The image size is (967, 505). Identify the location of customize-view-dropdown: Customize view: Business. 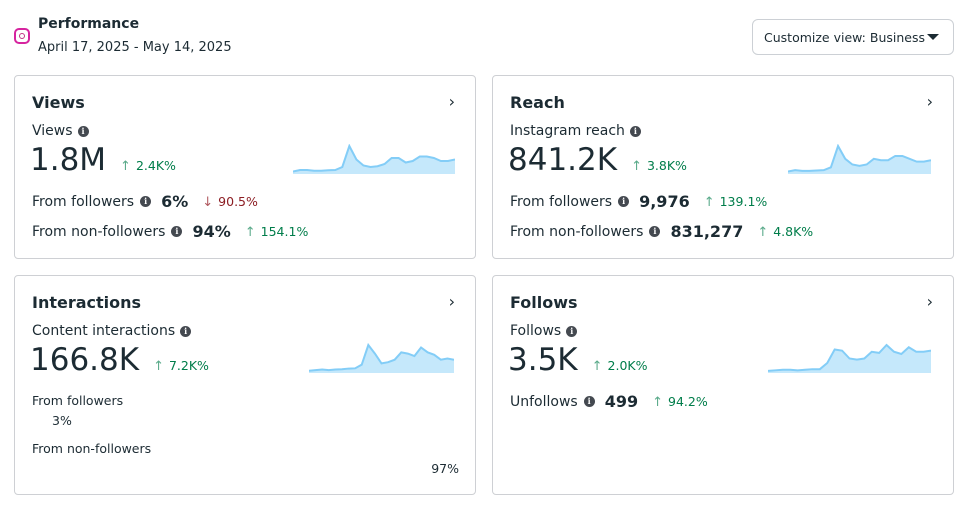
(853, 37).